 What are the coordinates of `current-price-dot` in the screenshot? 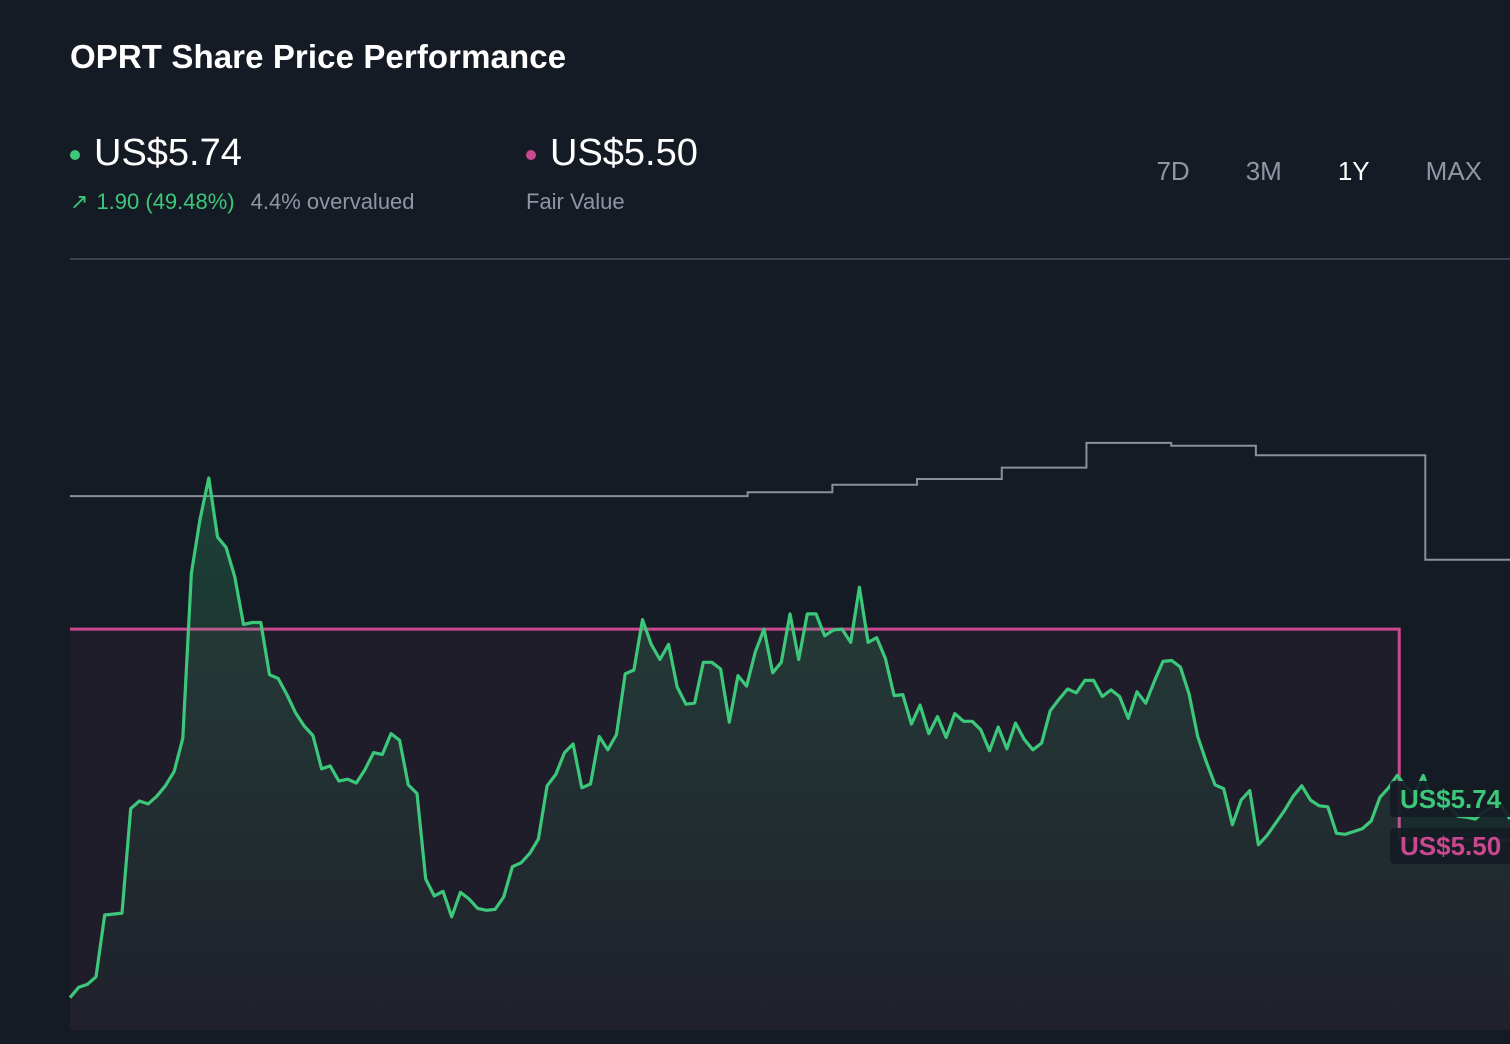 It's located at (75, 154).